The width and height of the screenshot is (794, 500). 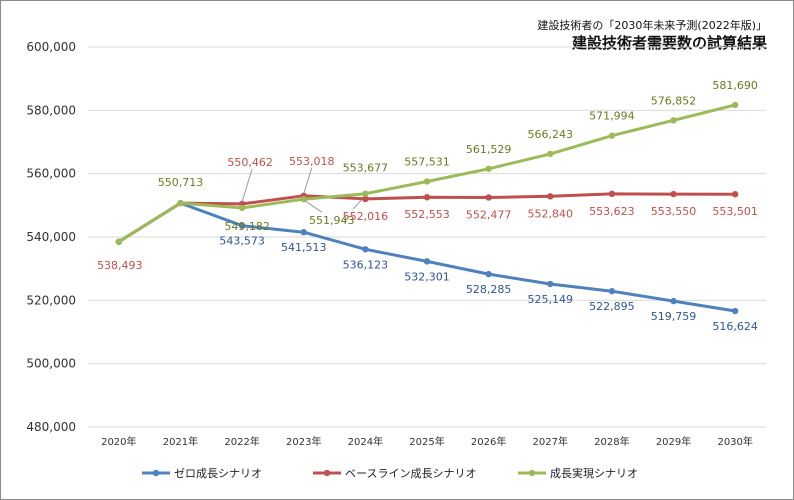 I want to click on y-tick-label: 580,000, so click(x=51, y=110).